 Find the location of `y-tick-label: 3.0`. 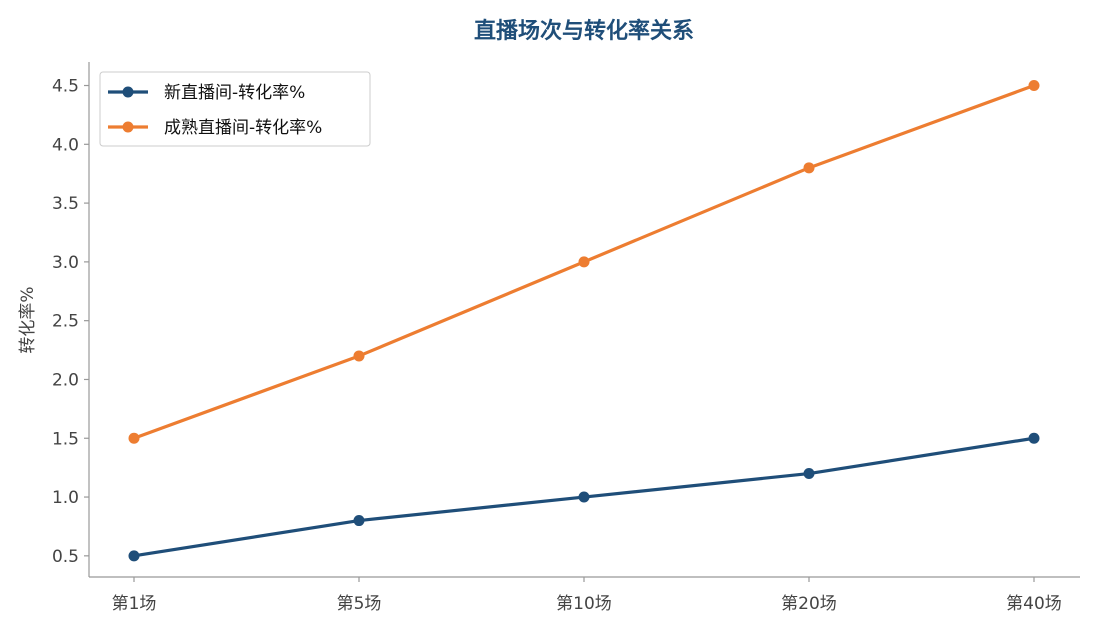

y-tick-label: 3.0 is located at coordinates (65, 263).